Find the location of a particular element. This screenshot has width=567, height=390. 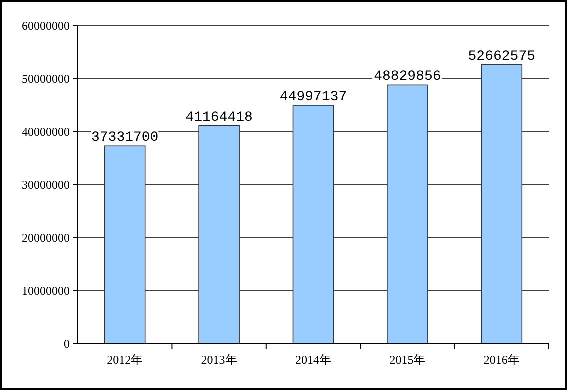

data-label: 37331700 is located at coordinates (125, 138).